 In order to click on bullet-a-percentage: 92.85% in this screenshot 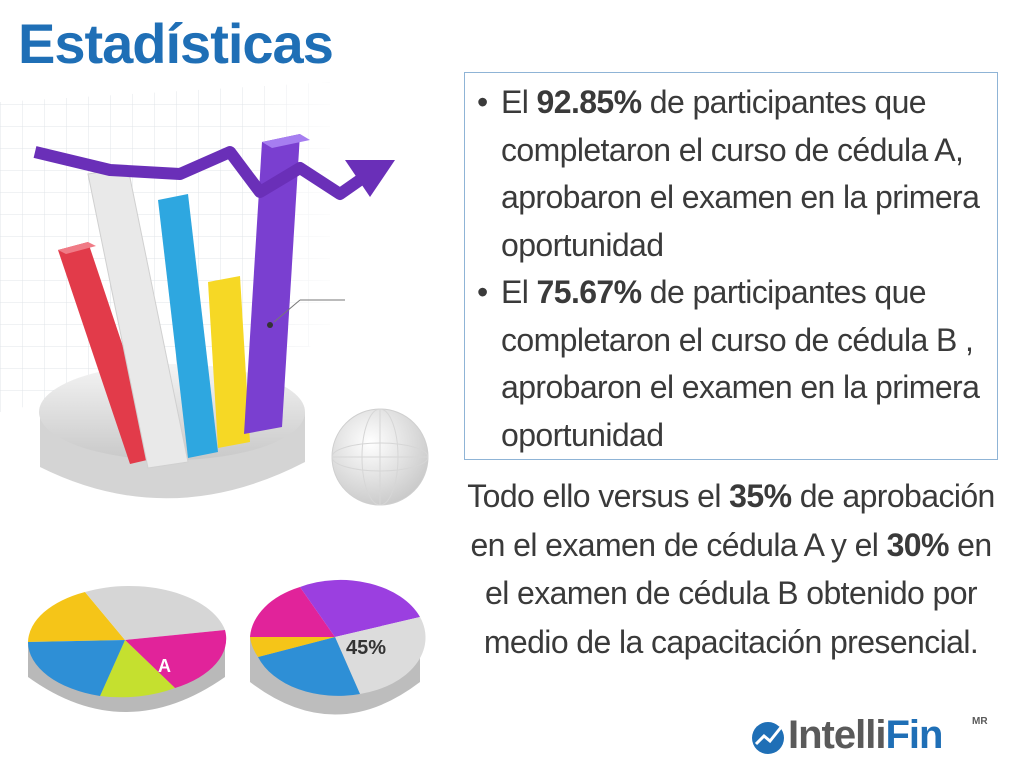, I will do `click(589, 102)`.